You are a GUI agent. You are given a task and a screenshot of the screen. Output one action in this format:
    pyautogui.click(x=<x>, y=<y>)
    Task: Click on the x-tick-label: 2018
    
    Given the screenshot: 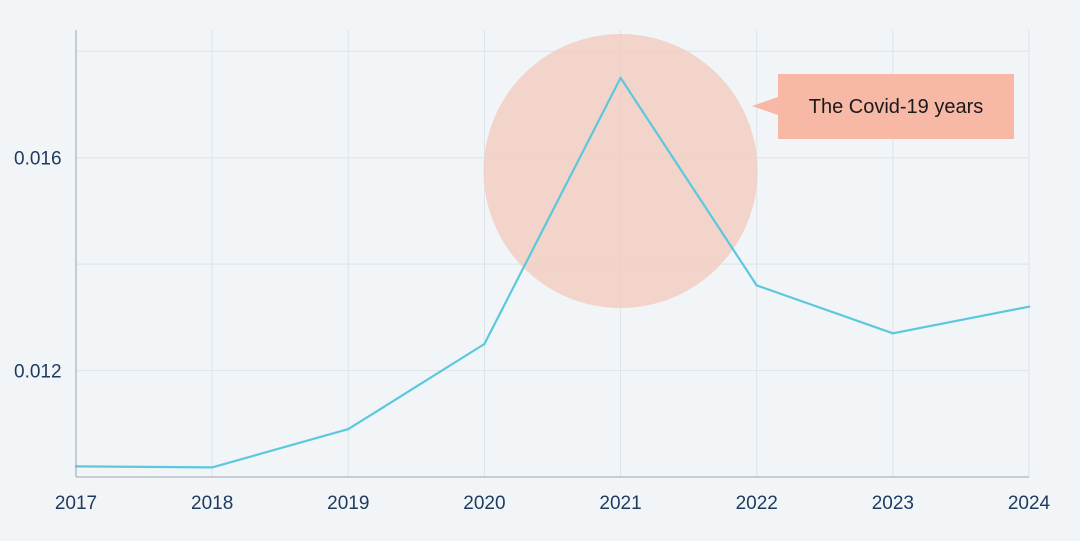 What is the action you would take?
    pyautogui.click(x=212, y=503)
    